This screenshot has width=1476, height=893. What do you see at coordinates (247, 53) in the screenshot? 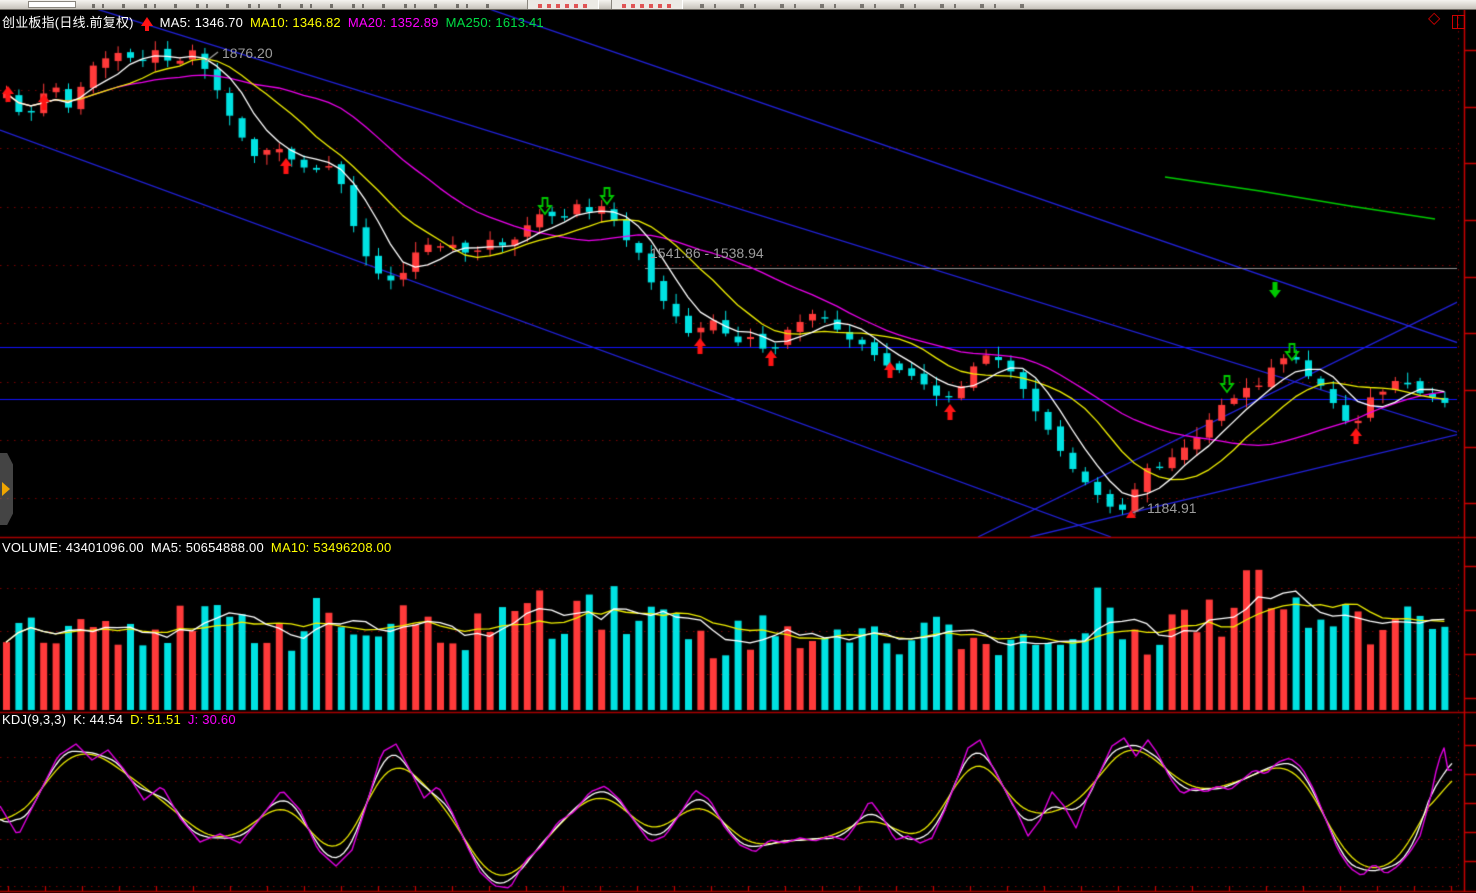
I see `peak-price-label: 1876.20` at bounding box center [247, 53].